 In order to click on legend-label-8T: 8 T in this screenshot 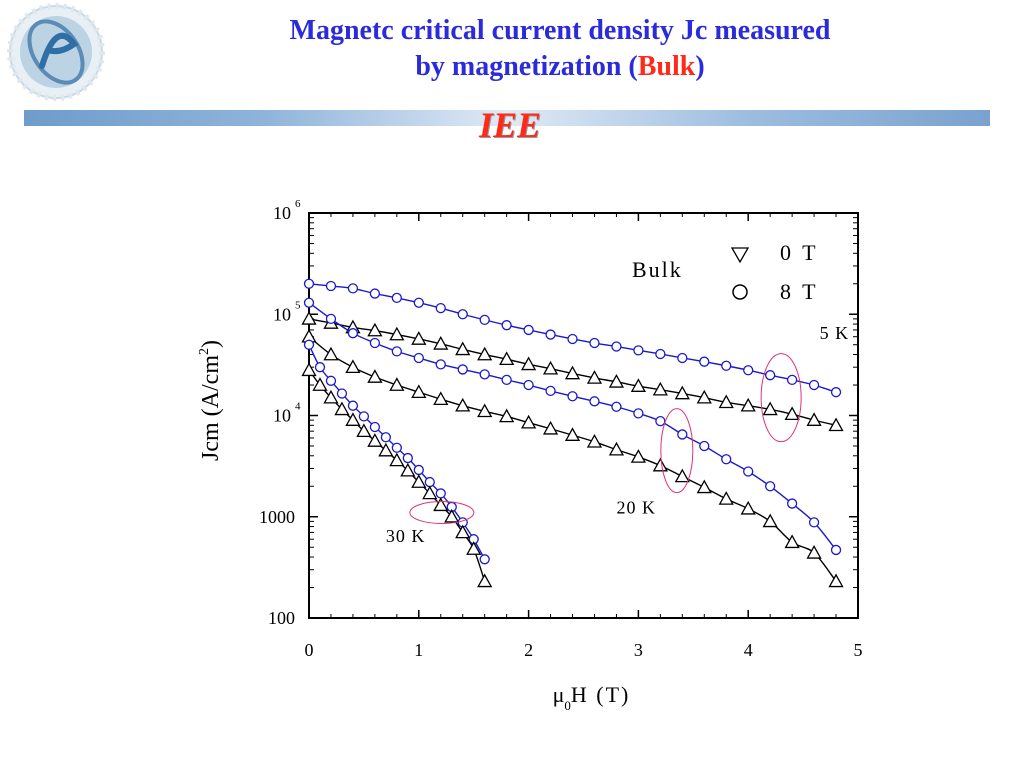, I will do `click(799, 291)`.